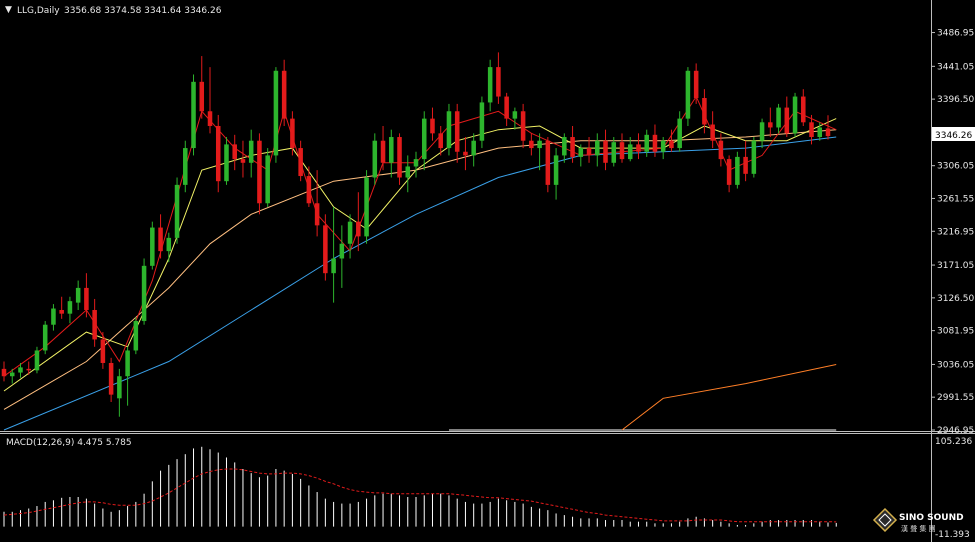 This screenshot has width=975, height=542. Describe the element at coordinates (885, 520) in the screenshot. I see `diamond-logo-inner-icon` at that location.